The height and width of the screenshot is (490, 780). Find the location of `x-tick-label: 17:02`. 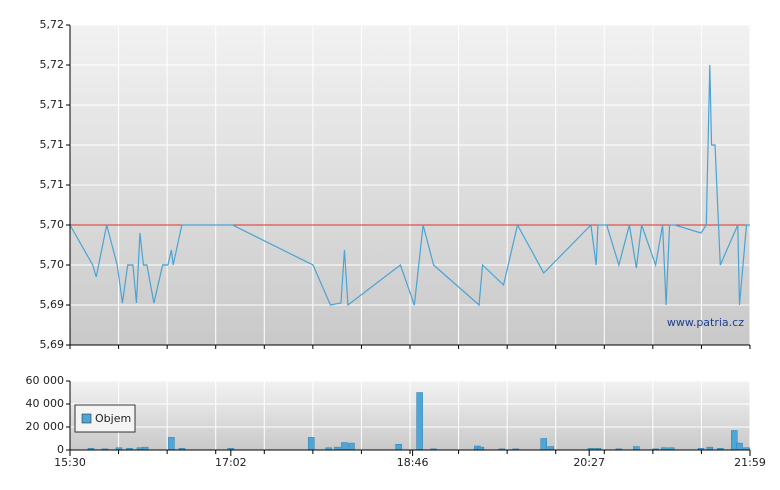

x-tick-label: 17:02 is located at coordinates (231, 462).